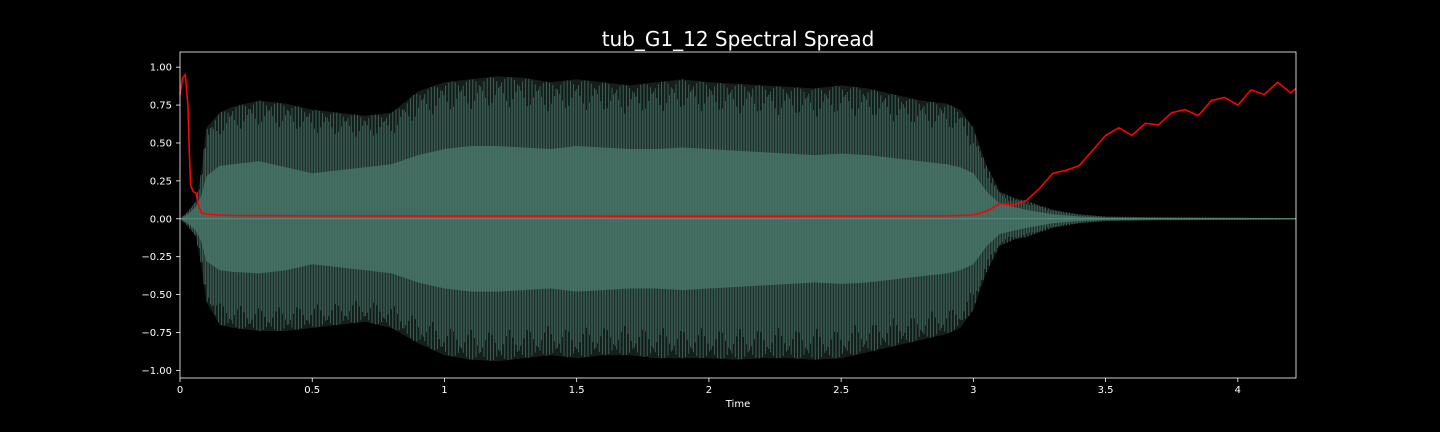 The image size is (1440, 432). I want to click on x-tick-label: 3.5, so click(1106, 390).